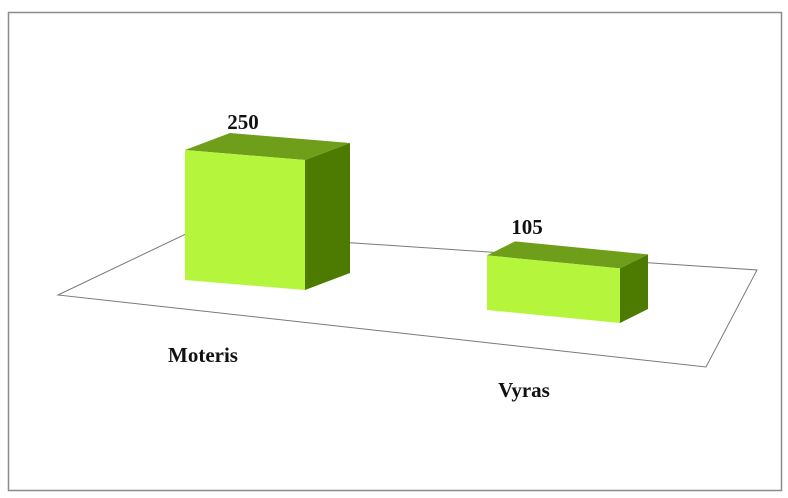 The height and width of the screenshot is (498, 788). I want to click on category-label: Vyras, so click(524, 390).